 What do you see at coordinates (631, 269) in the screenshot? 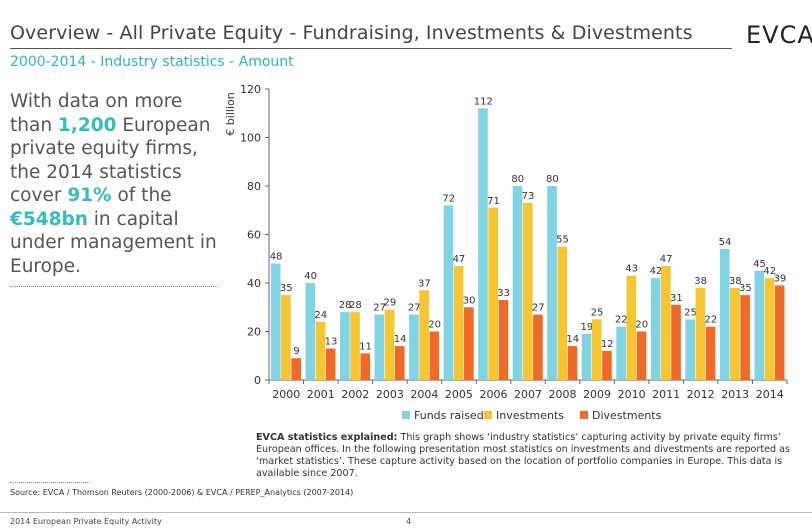
I see `data-label: 43` at bounding box center [631, 269].